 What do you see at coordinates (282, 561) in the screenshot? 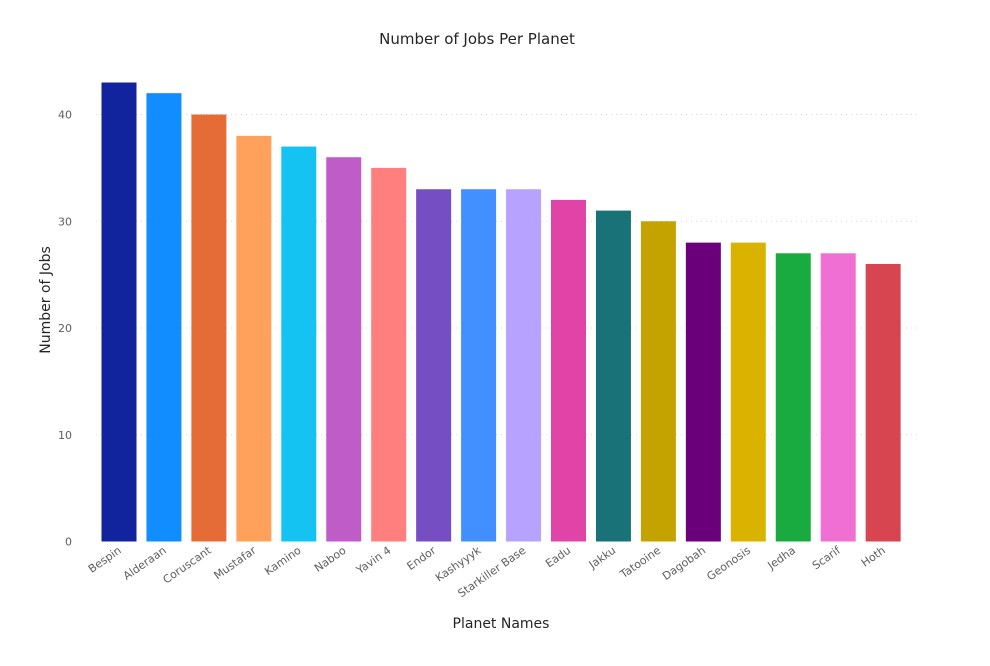
I see `x-tick-label: Kamino` at bounding box center [282, 561].